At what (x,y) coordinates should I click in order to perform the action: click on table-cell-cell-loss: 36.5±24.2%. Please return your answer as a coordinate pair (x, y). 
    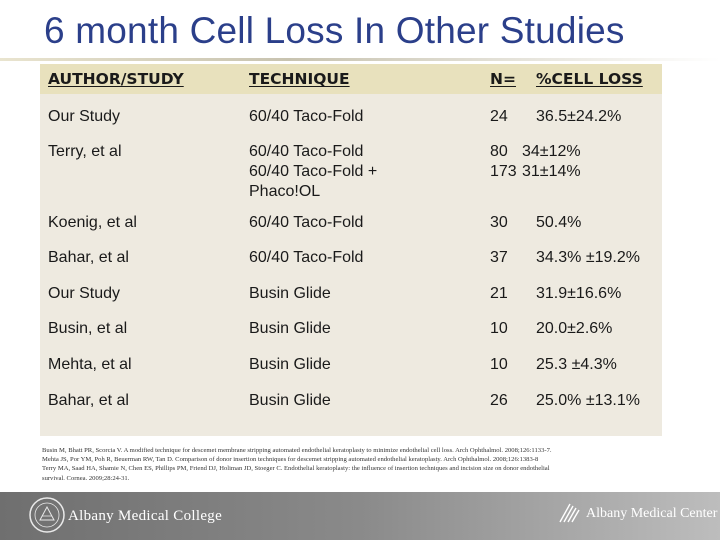
    Looking at the image, I should click on (579, 116).